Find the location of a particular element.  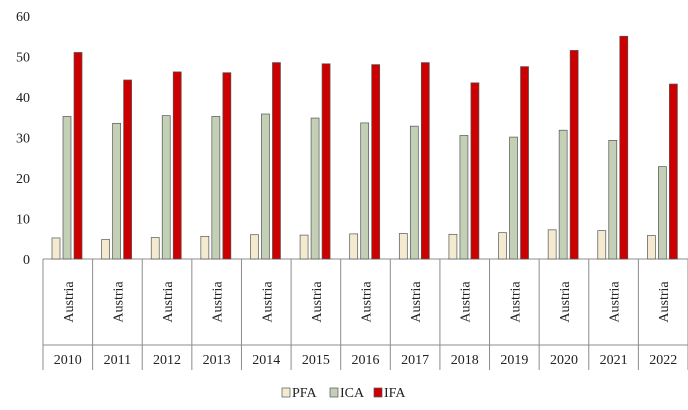

legend-label-ica: ICA is located at coordinates (352, 393).